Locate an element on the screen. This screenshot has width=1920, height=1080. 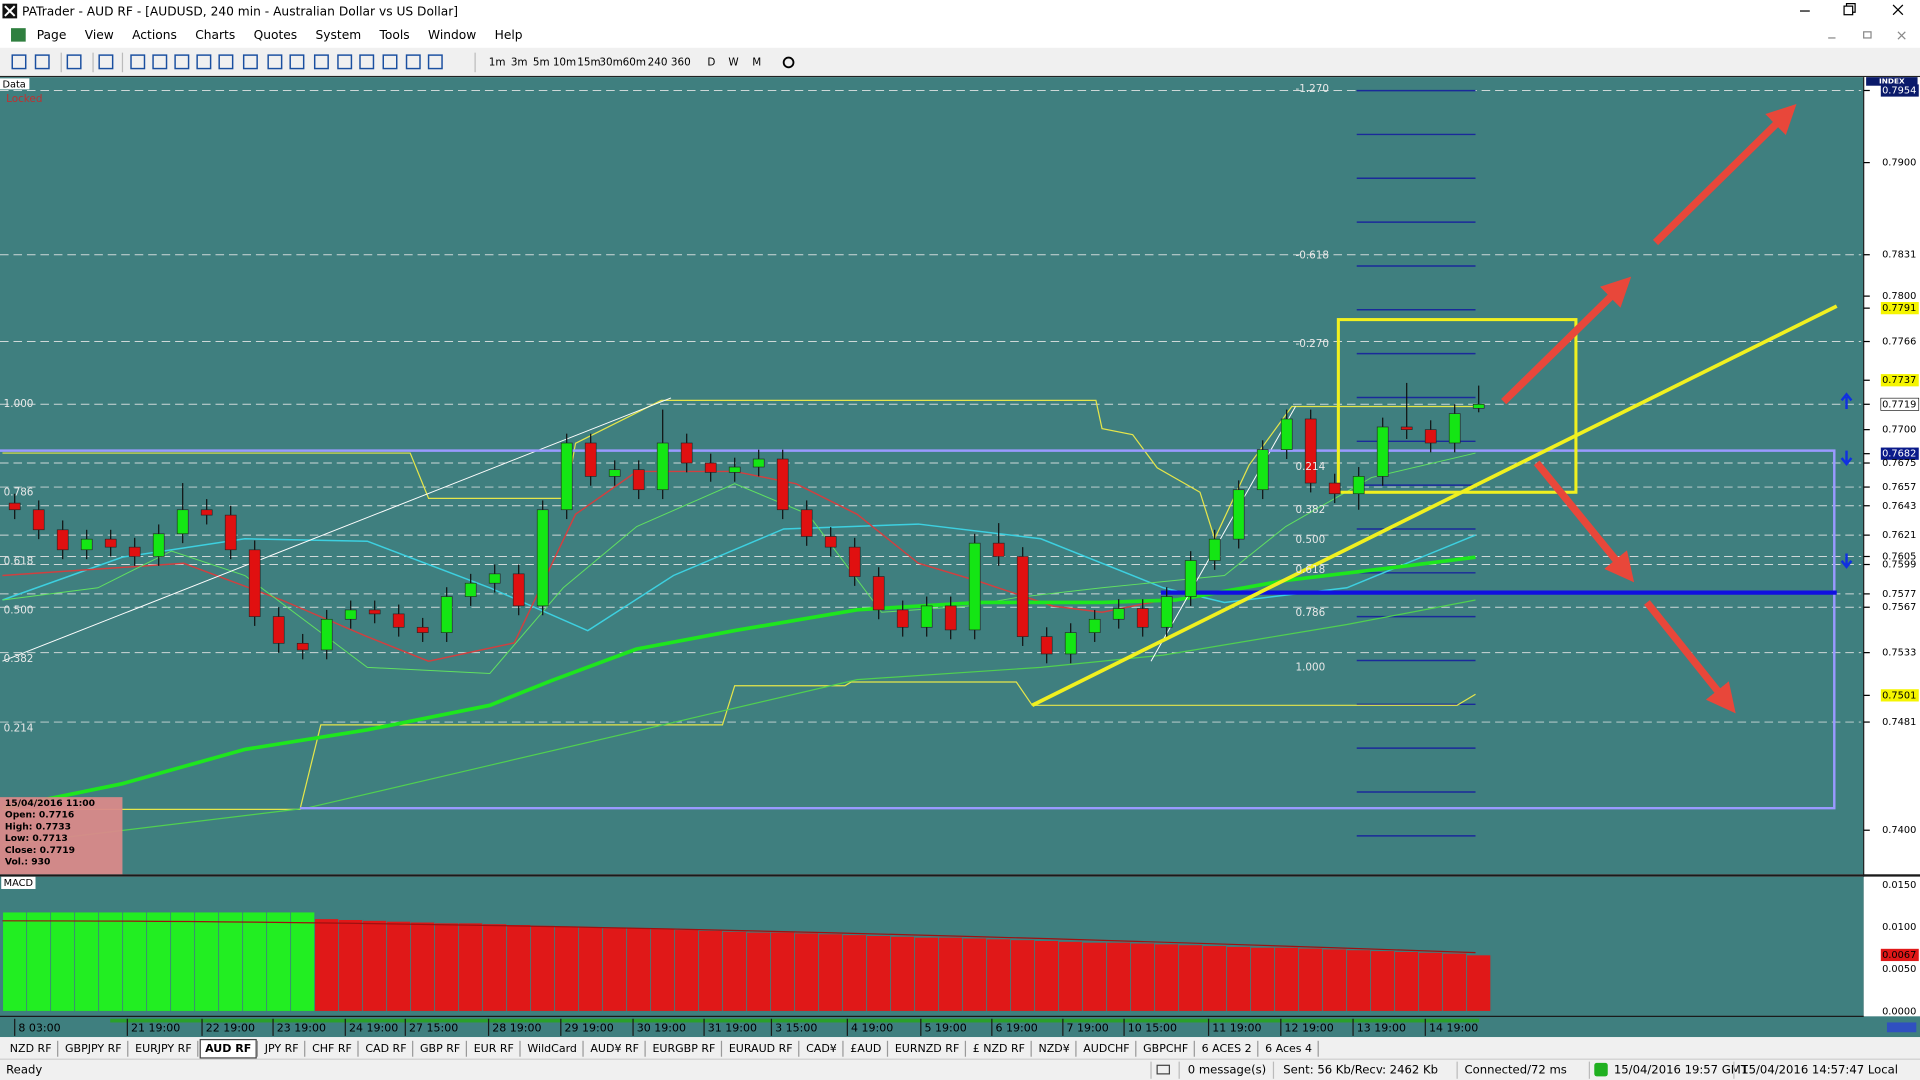
menu-item: Tools is located at coordinates (394, 35).